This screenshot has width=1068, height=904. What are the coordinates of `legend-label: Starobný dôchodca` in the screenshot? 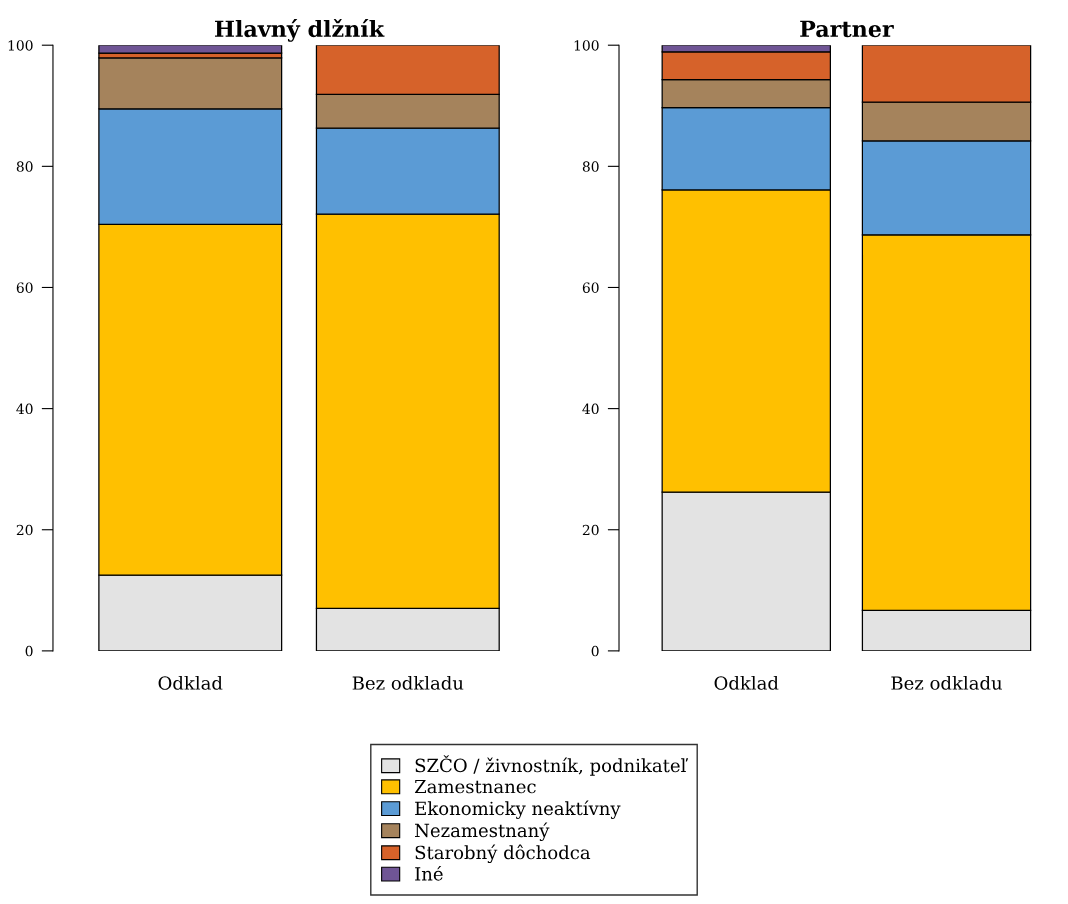 It's located at (503, 854).